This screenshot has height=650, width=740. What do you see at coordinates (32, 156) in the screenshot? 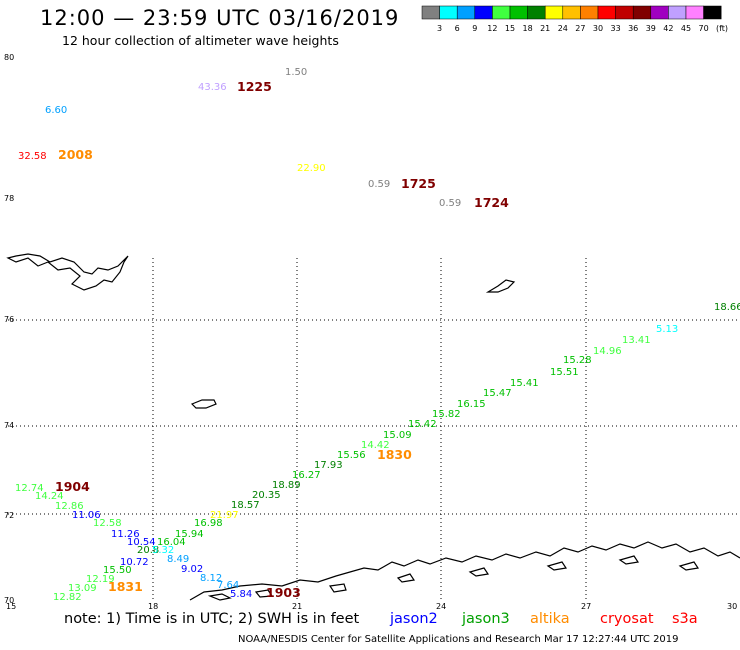
I see `obs-wave-height: 32.58` at bounding box center [32, 156].